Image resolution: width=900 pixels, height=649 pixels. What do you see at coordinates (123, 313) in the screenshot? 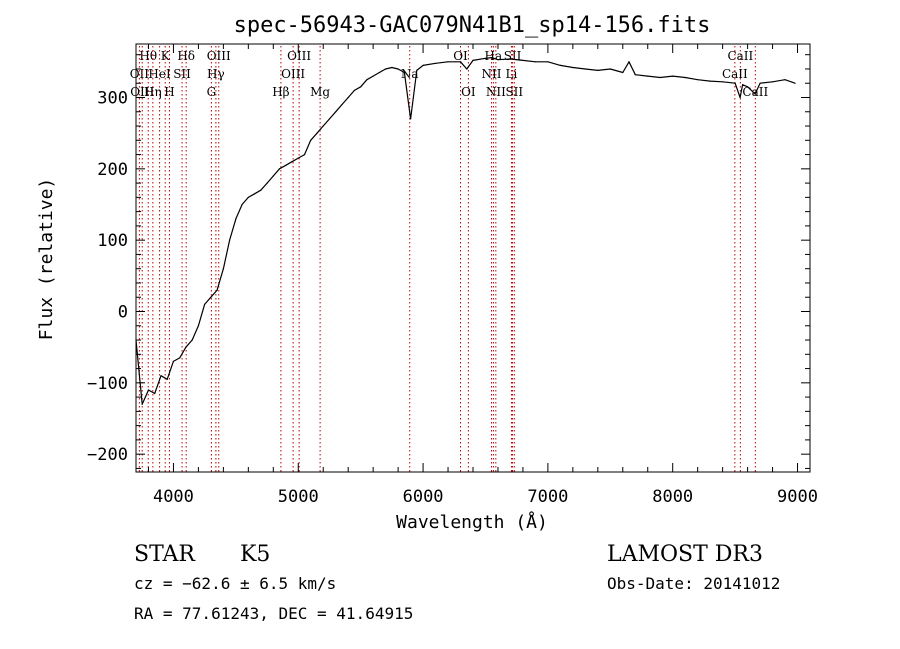
I see `y-tick-label-2: 0` at bounding box center [123, 313].